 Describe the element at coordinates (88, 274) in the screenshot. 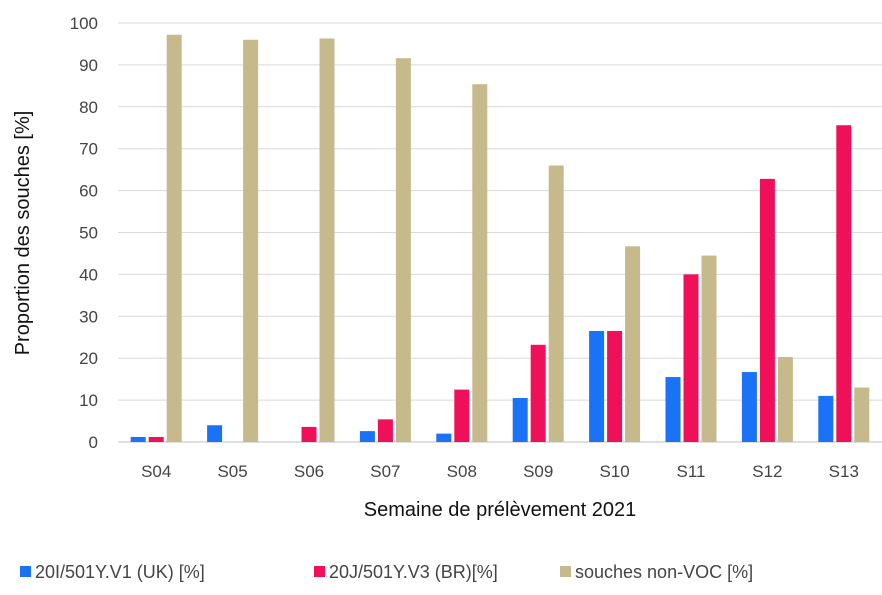

I see `y-tick-label: 40` at that location.